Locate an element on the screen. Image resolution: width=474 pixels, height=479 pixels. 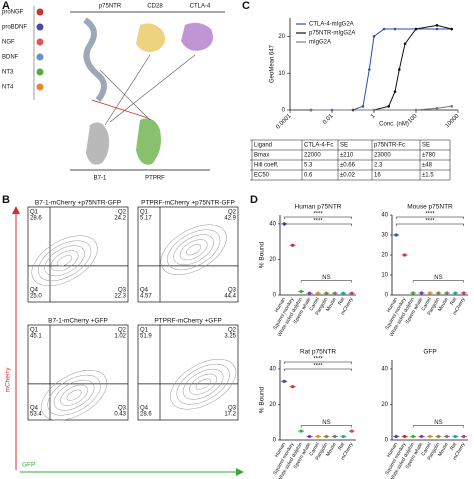
plot-title: PTPRF-mCherry +p75NTR-GFP is located at coordinates (188, 203).